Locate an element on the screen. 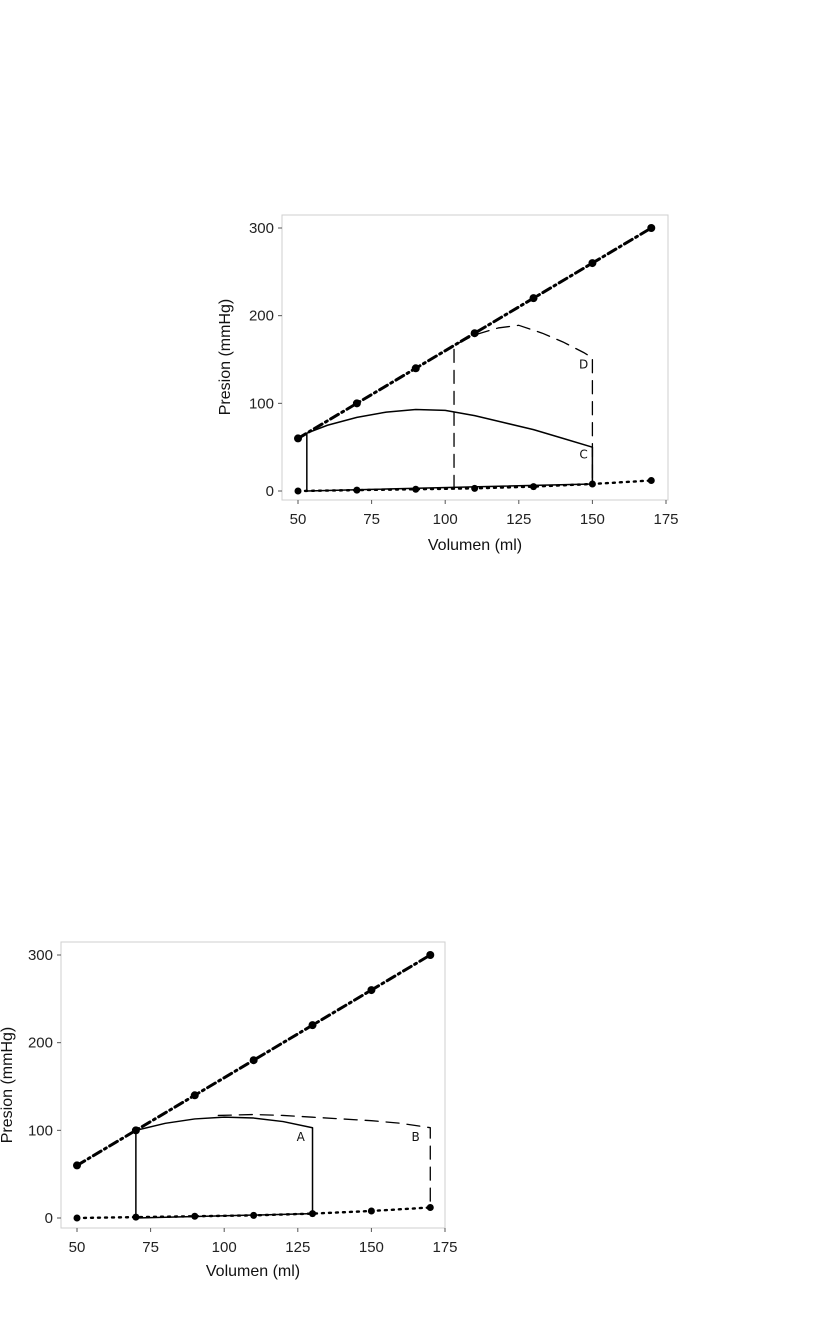 The width and height of the screenshot is (830, 1335). bottom-x-tick-label: 100 is located at coordinates (224, 1247).